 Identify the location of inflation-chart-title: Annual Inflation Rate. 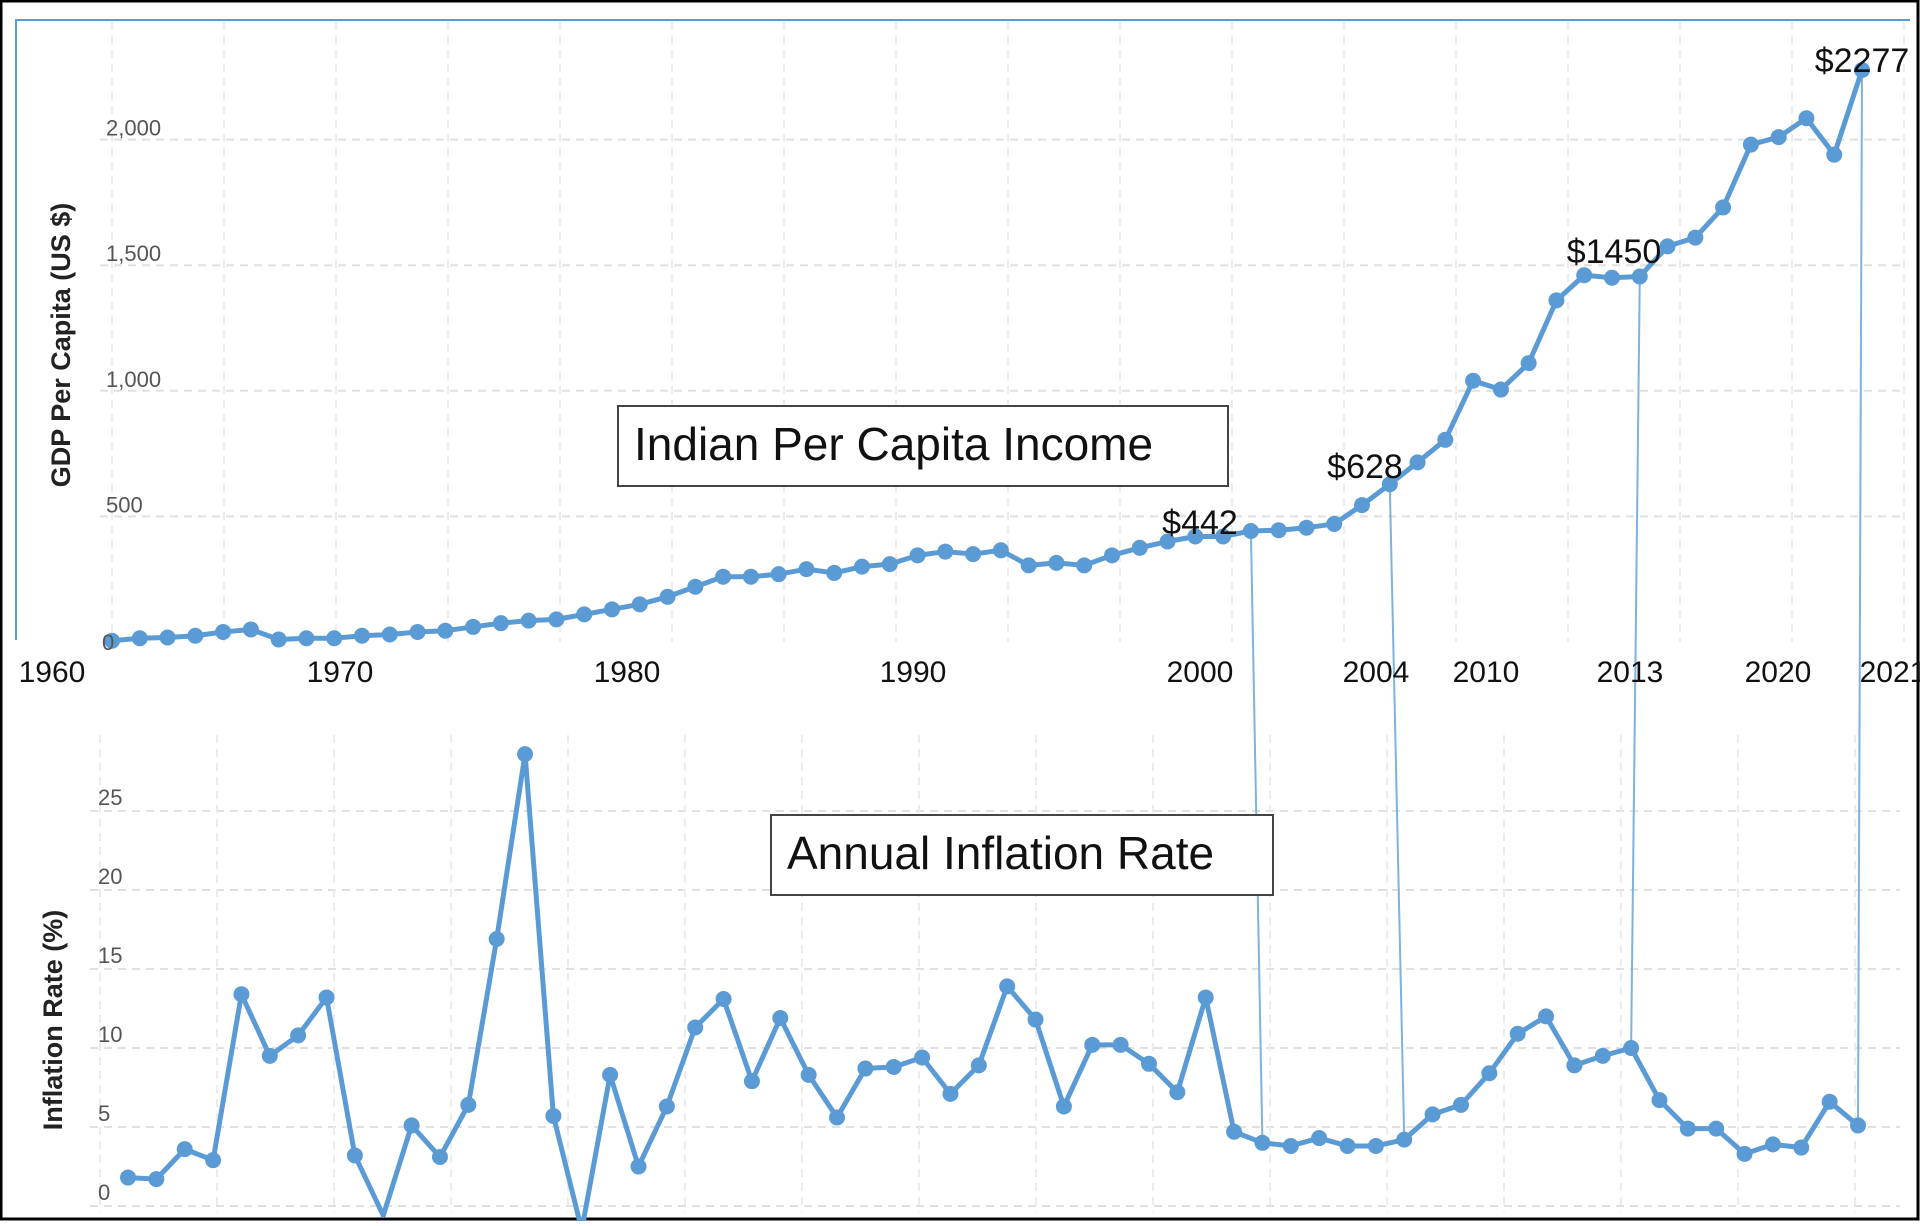
(1000, 853).